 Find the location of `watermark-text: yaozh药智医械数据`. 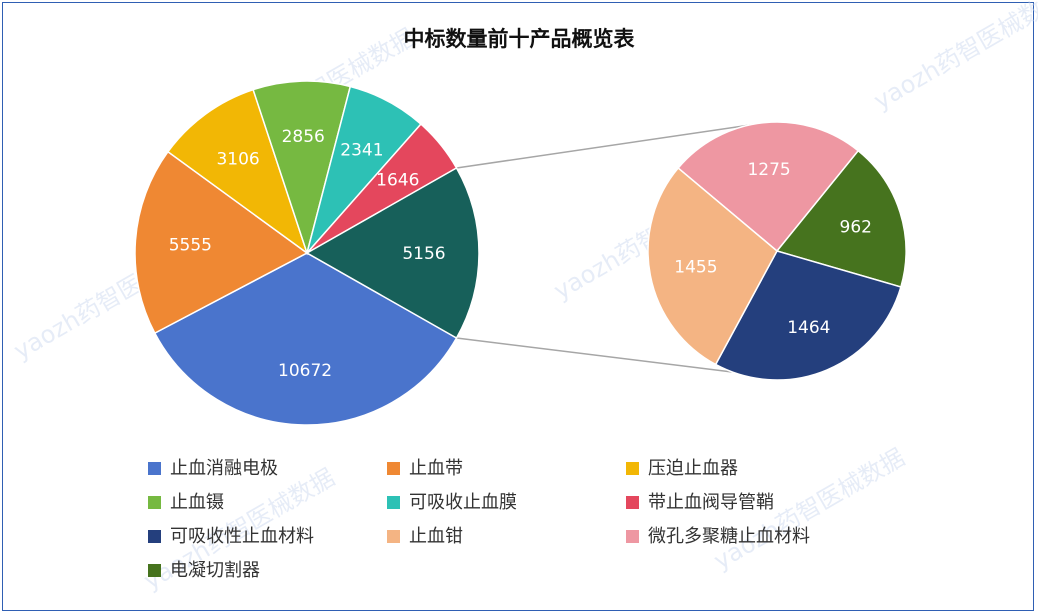

watermark-text: yaozh药智医械数据 is located at coordinates (953, 57).